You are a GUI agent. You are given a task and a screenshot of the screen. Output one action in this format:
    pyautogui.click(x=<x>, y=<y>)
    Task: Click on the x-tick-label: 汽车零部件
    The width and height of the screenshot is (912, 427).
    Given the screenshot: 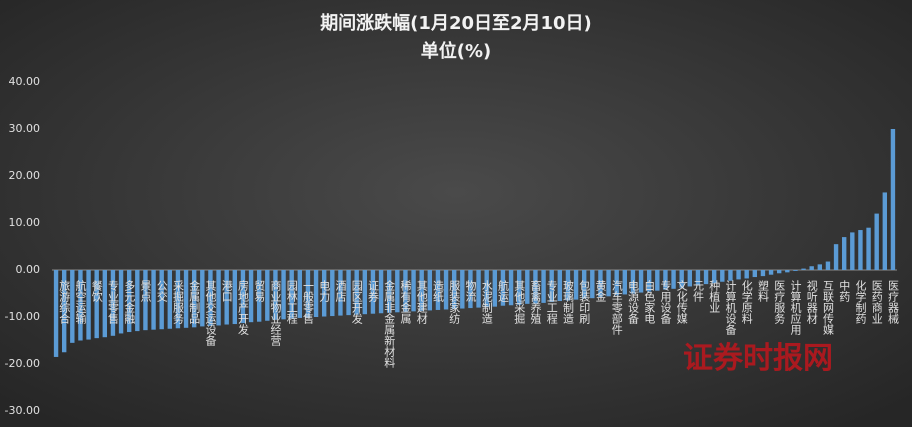 What is the action you would take?
    pyautogui.click(x=616, y=307)
    